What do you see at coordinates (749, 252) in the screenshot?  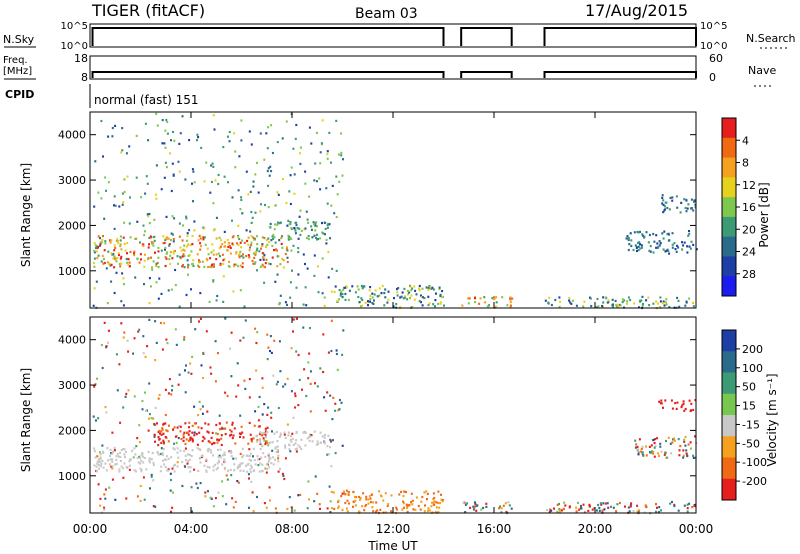 I see `colorbar-tick-label: 24` at bounding box center [749, 252].